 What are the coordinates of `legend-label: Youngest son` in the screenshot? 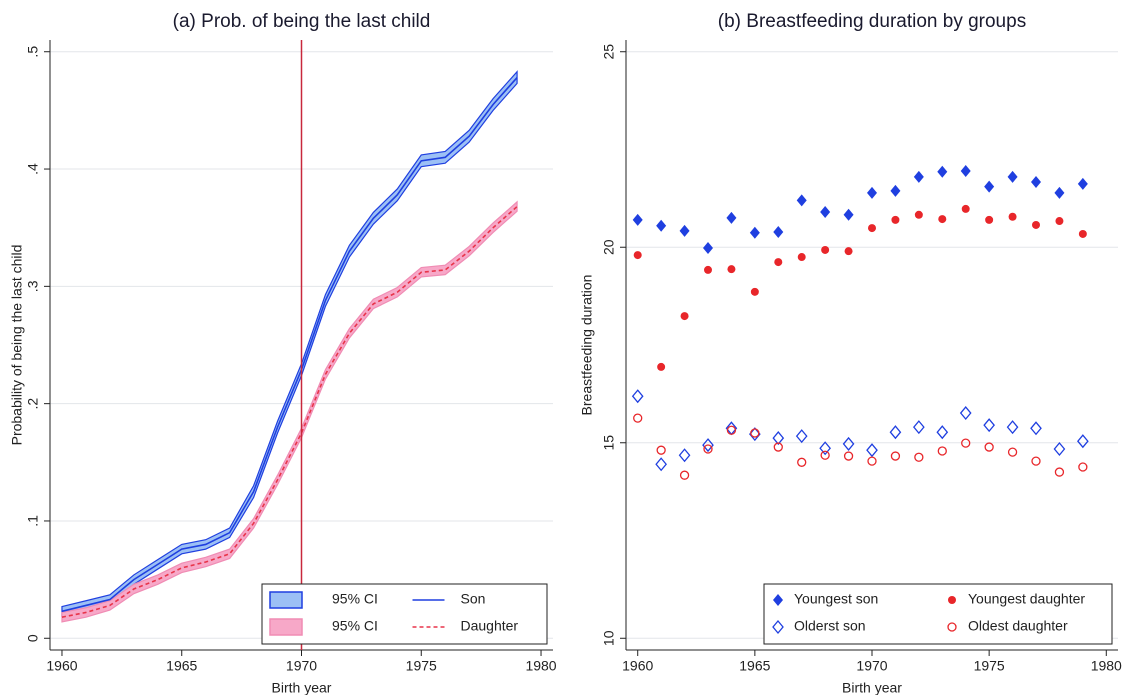 It's located at (836, 599).